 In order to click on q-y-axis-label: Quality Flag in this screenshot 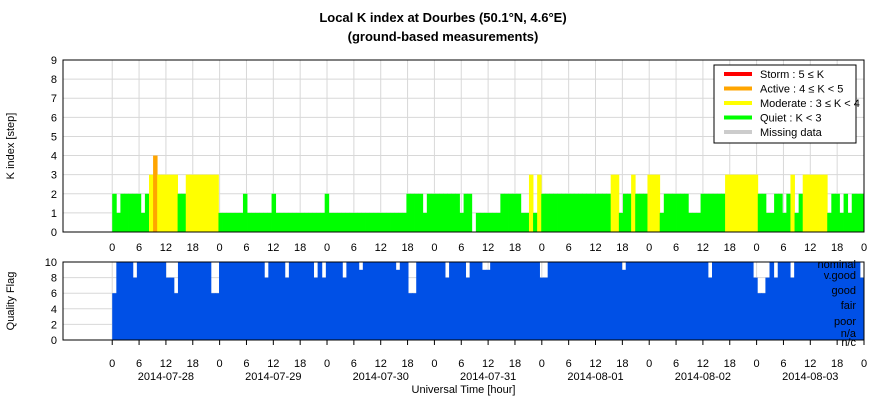, I will do `click(11, 301)`.